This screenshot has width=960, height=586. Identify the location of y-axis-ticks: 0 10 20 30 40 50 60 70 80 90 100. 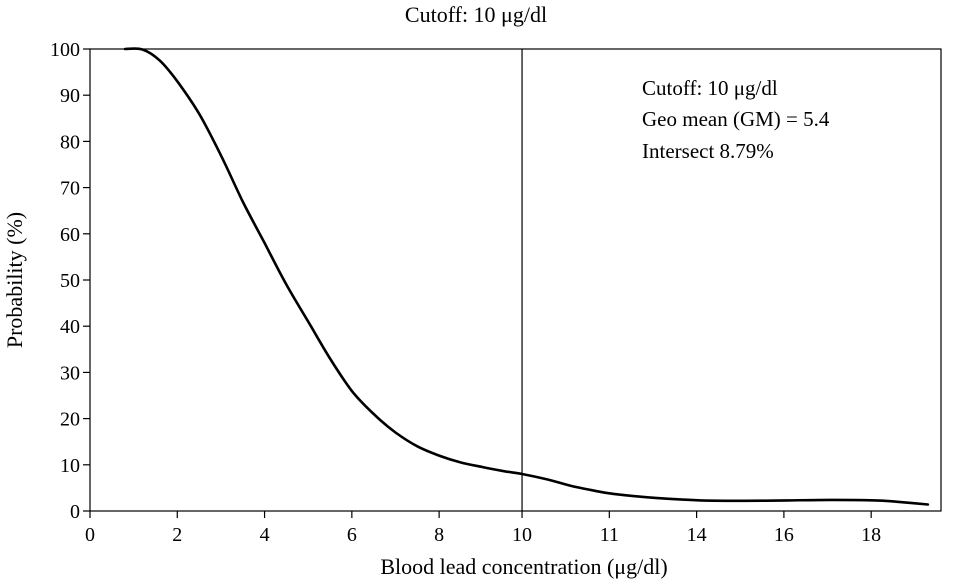
(70, 281).